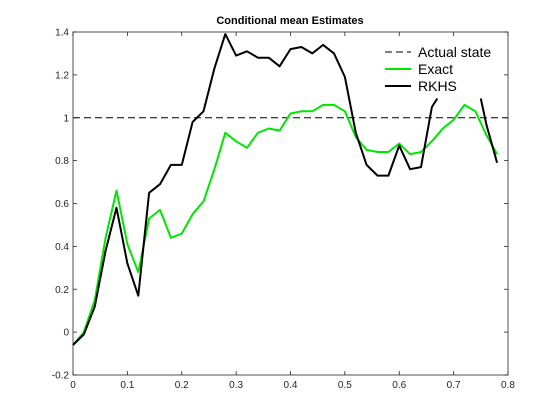 The width and height of the screenshot is (560, 420). What do you see at coordinates (236, 385) in the screenshot?
I see `x-tick-label: 0.3` at bounding box center [236, 385].